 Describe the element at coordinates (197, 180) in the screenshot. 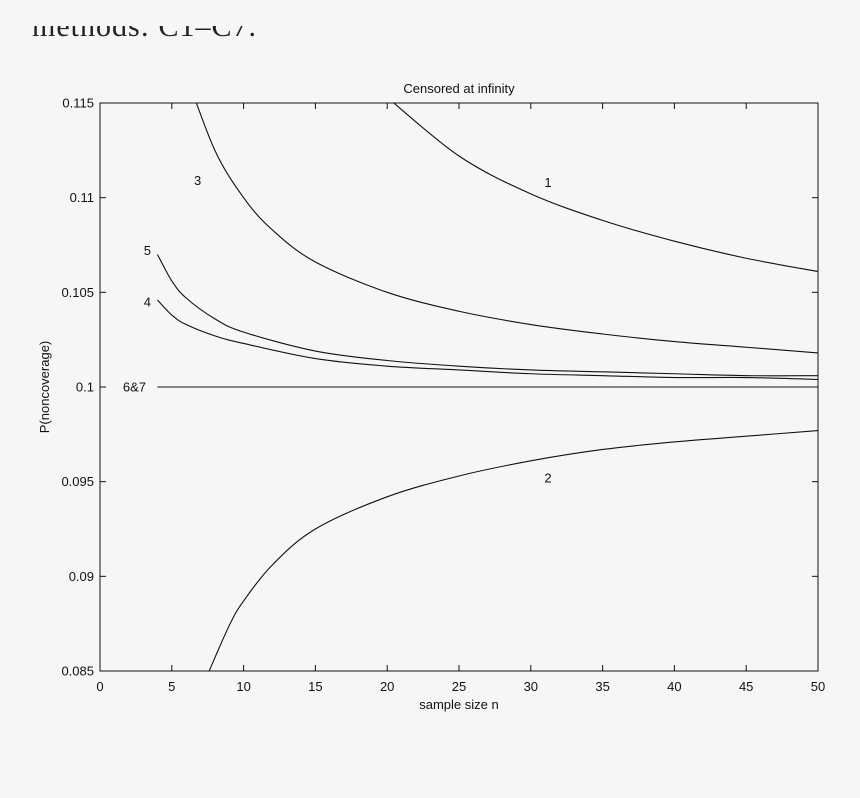

I see `series-label-3: 3` at that location.